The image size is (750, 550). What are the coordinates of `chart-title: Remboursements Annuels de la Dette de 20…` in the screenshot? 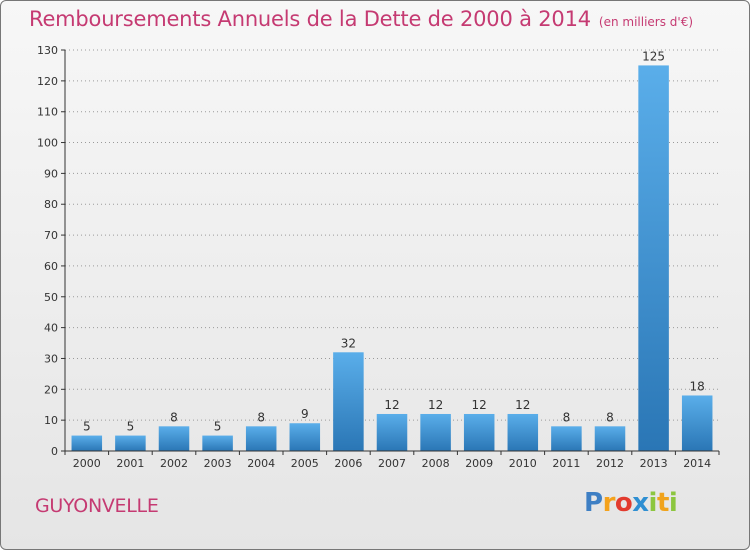 It's located at (361, 19).